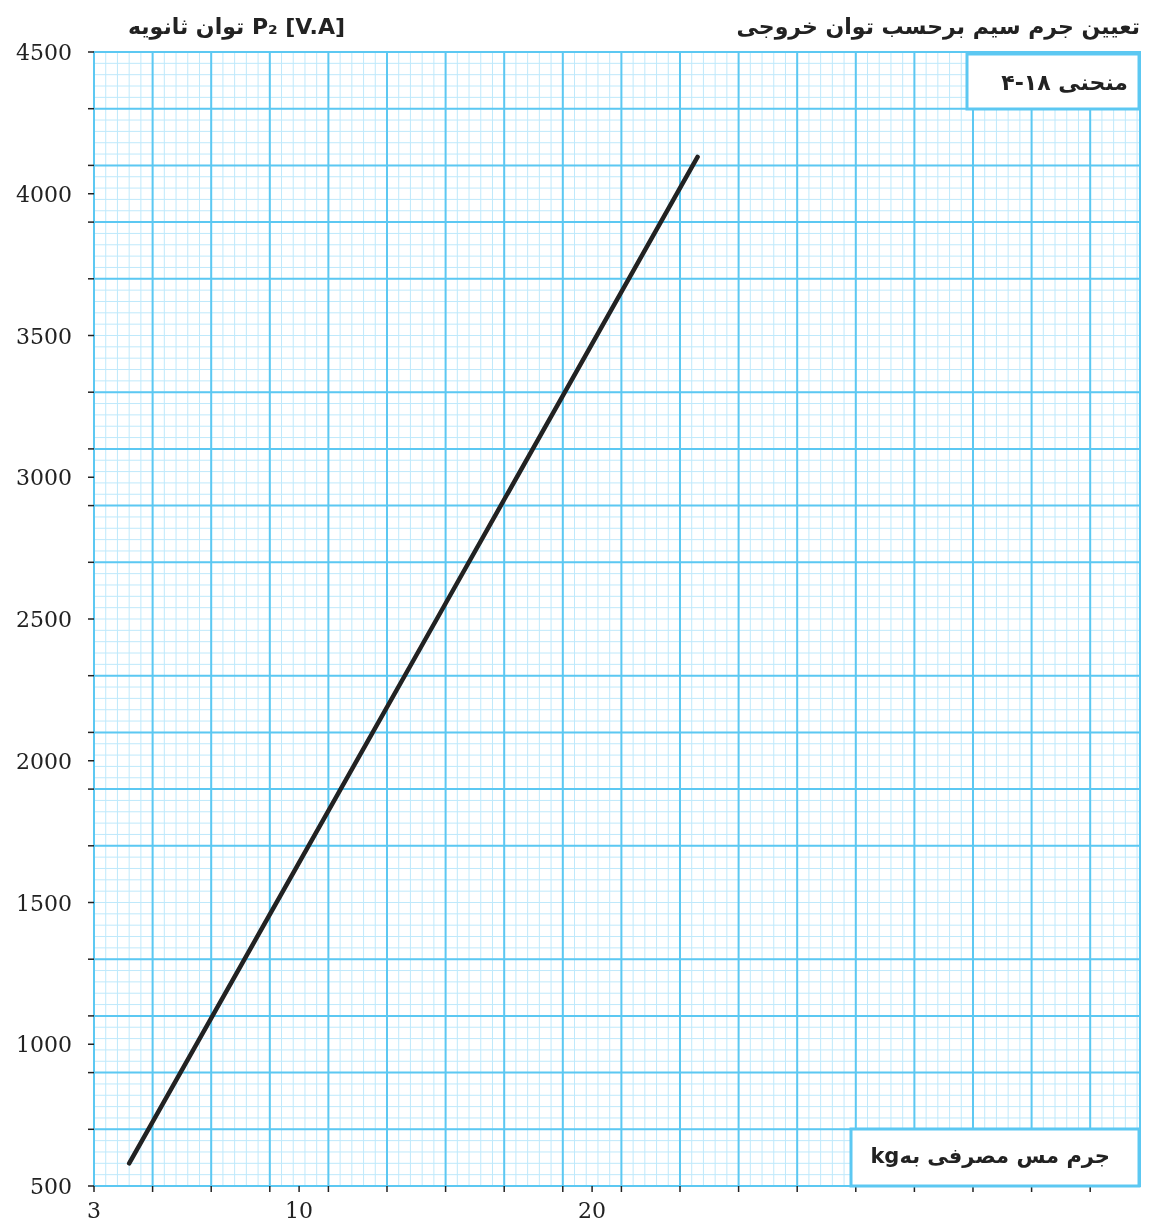 The image size is (1150, 1232). What do you see at coordinates (990, 1156) in the screenshot?
I see `x-axis-title: جرم مس مصرفی بهkg` at bounding box center [990, 1156].